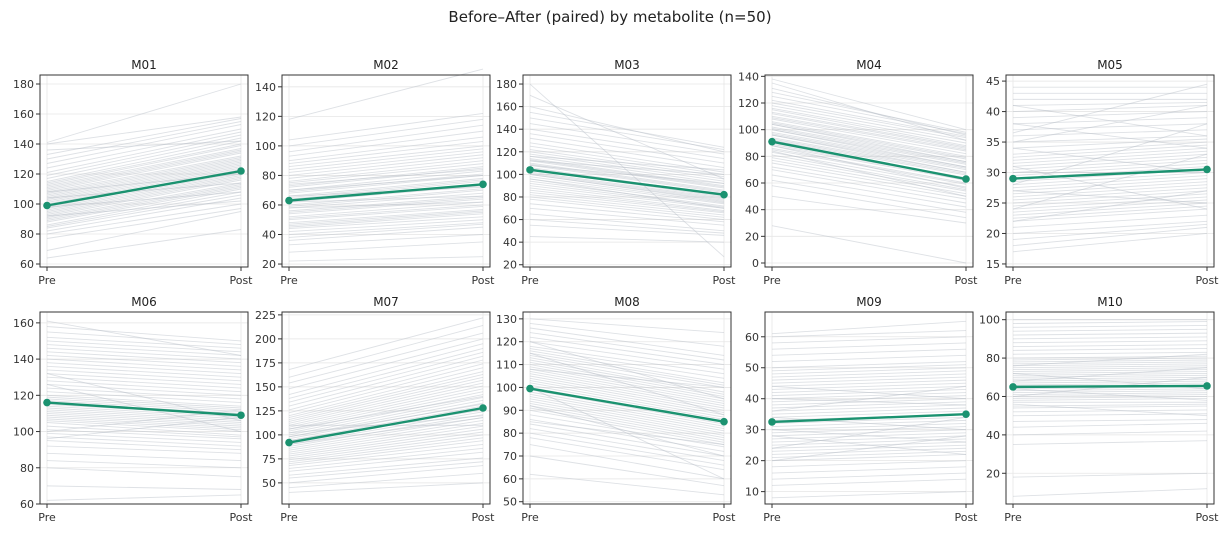 The width and height of the screenshot is (1220, 534). Describe the element at coordinates (23, 144) in the screenshot. I see `y-tick-label: 140` at that location.